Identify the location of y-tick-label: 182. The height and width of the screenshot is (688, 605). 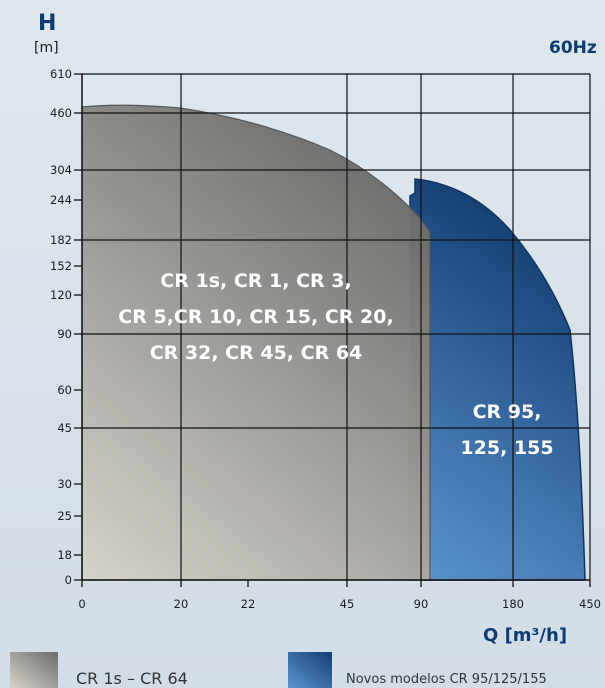
(61, 240).